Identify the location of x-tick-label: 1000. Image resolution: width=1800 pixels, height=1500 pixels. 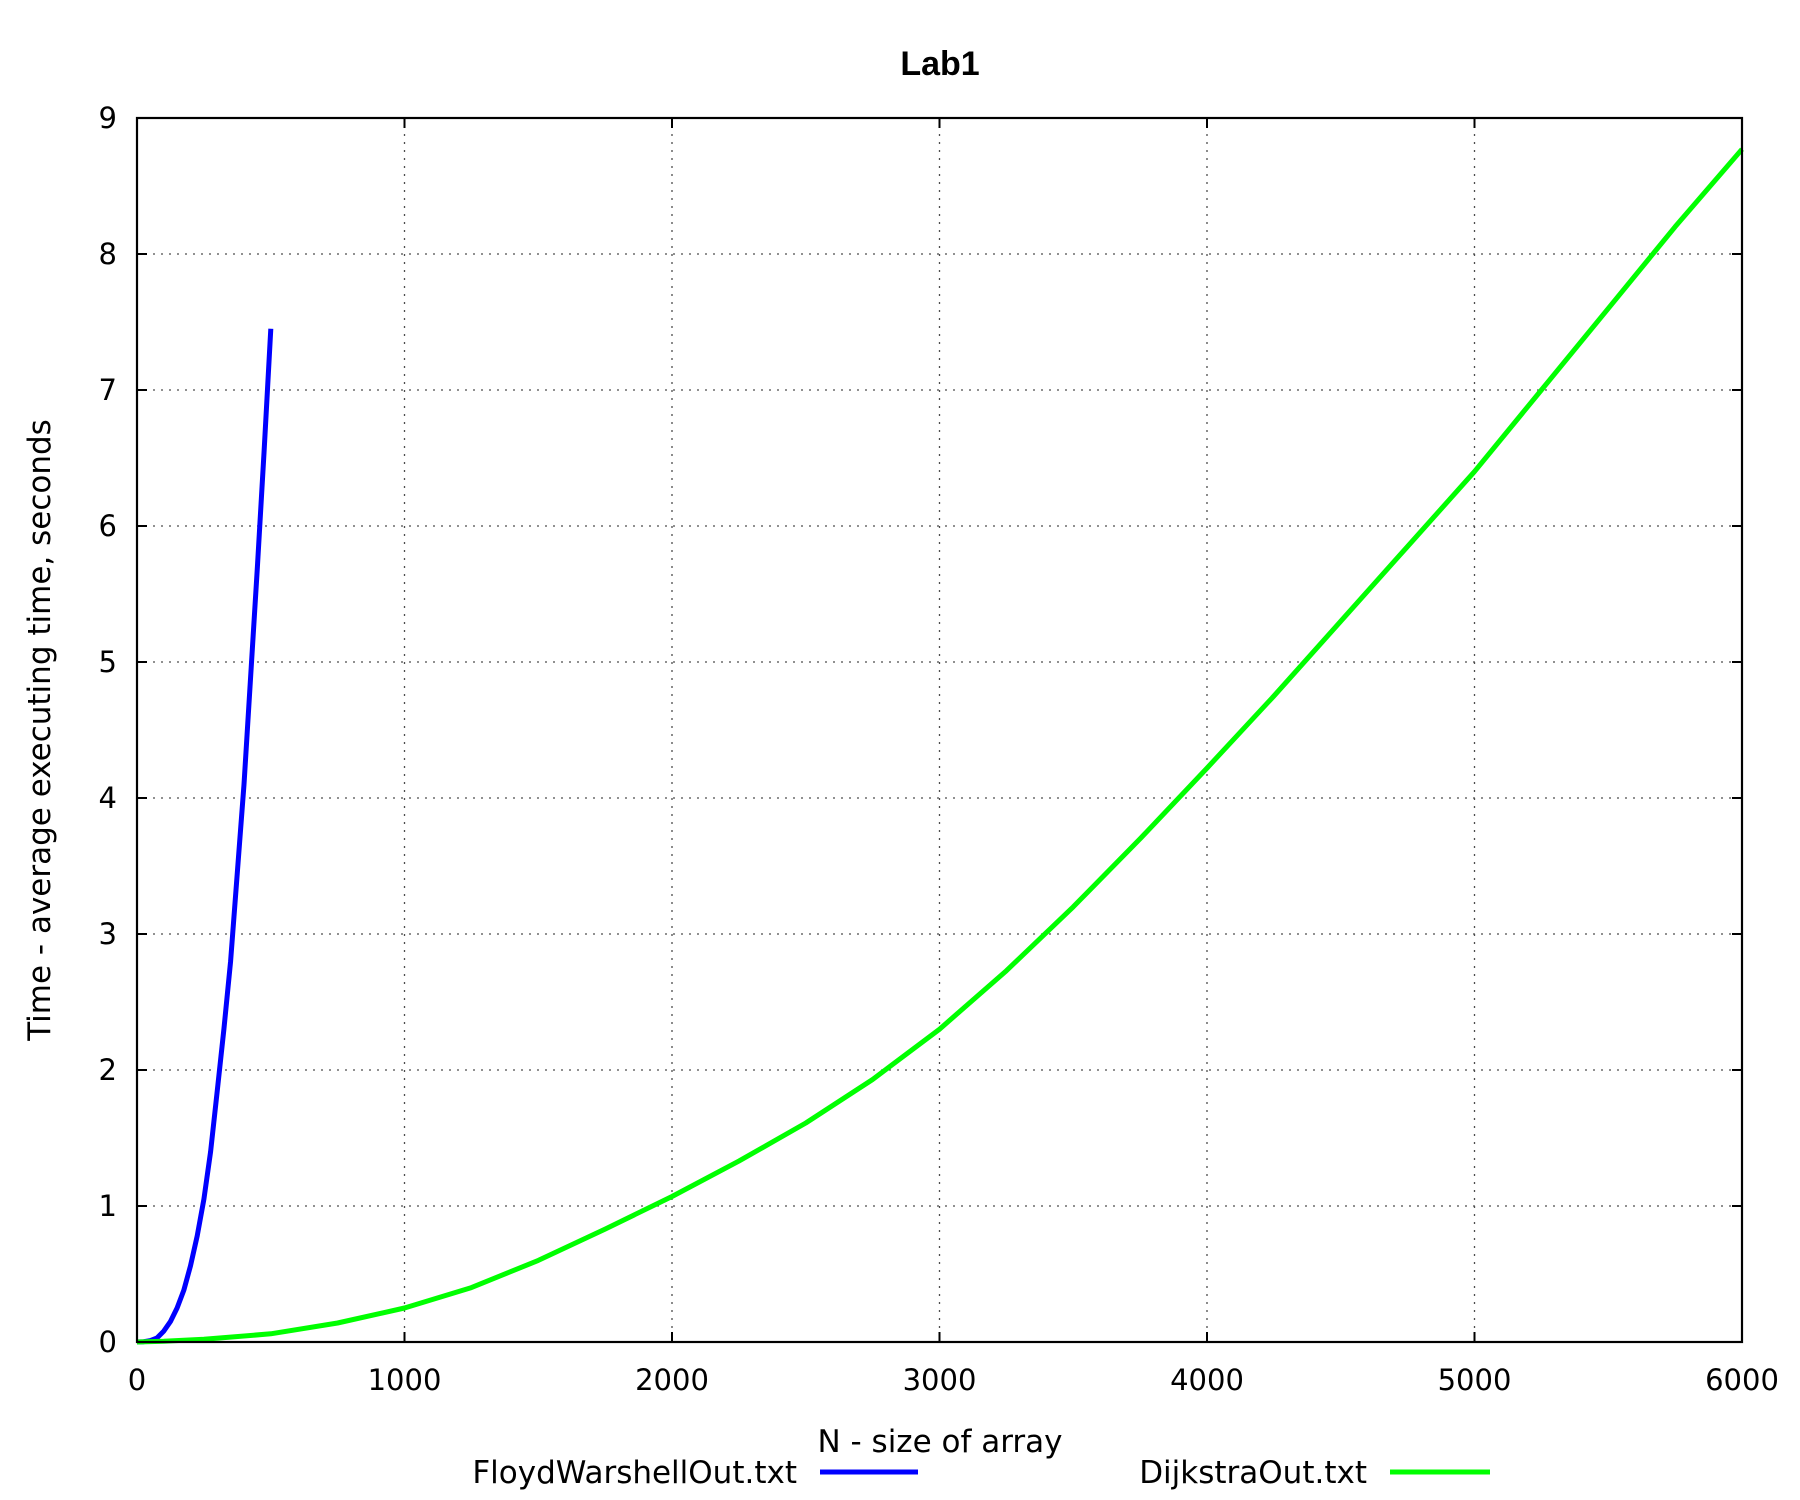
(405, 1380).